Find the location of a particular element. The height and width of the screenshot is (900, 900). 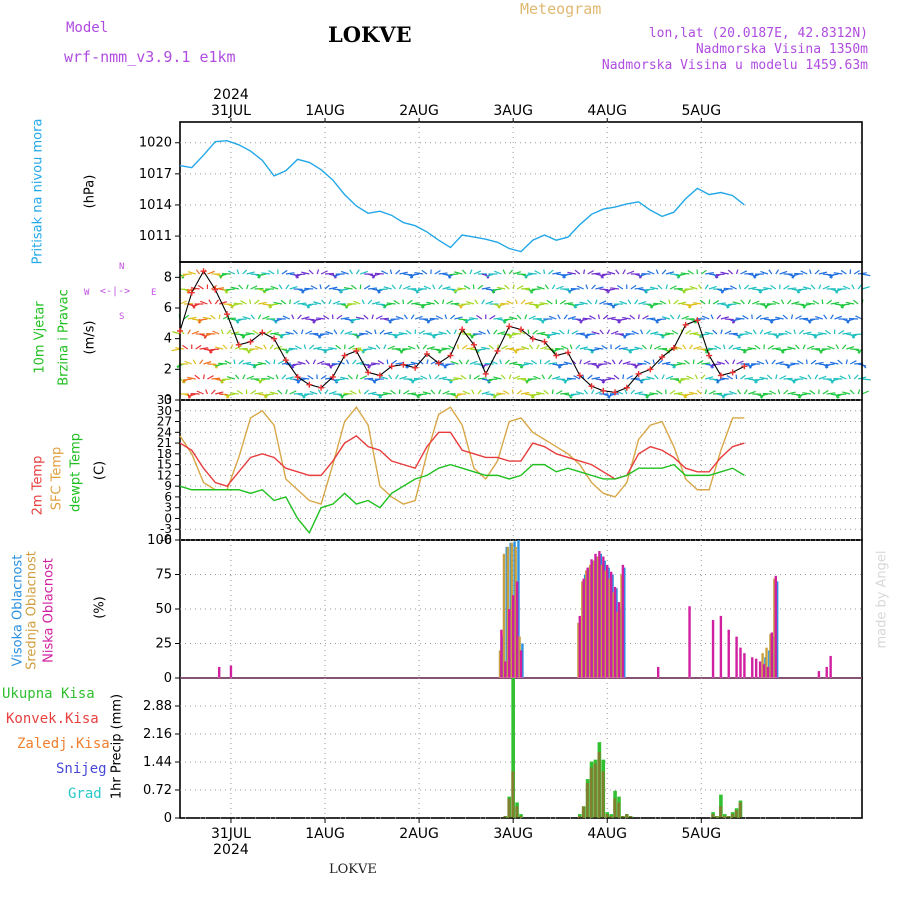

cloud-label-mid: Srednja Oblacnost is located at coordinates (32, 610).